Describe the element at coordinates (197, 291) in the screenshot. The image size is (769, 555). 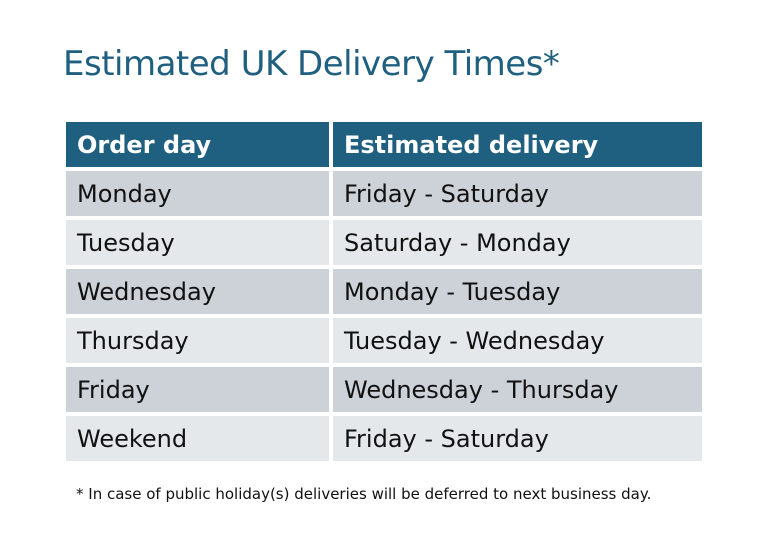
I see `order-day-cell: Wednesday` at that location.